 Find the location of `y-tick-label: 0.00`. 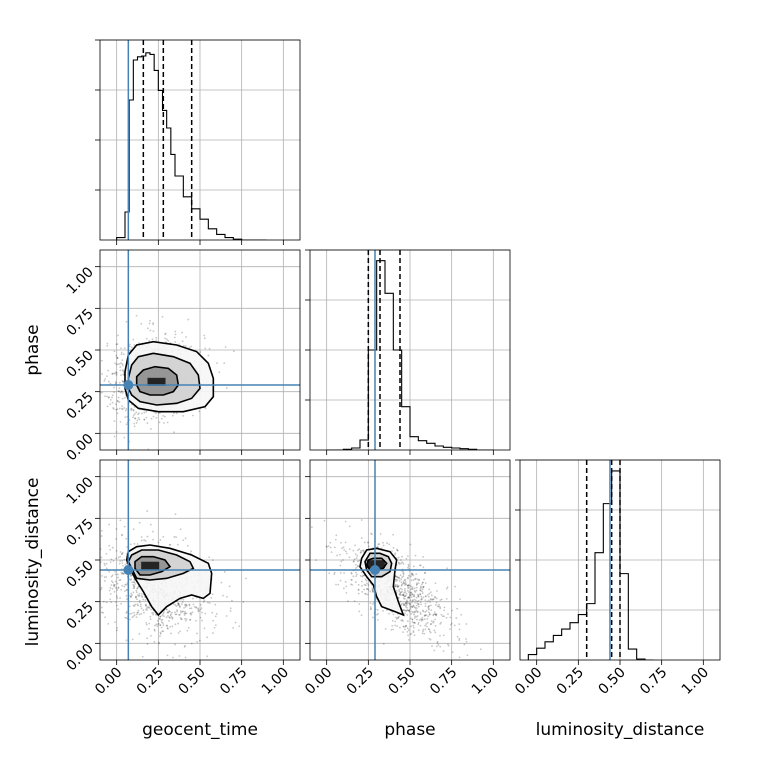

y-tick-label: 0.00 is located at coordinates (79, 447).